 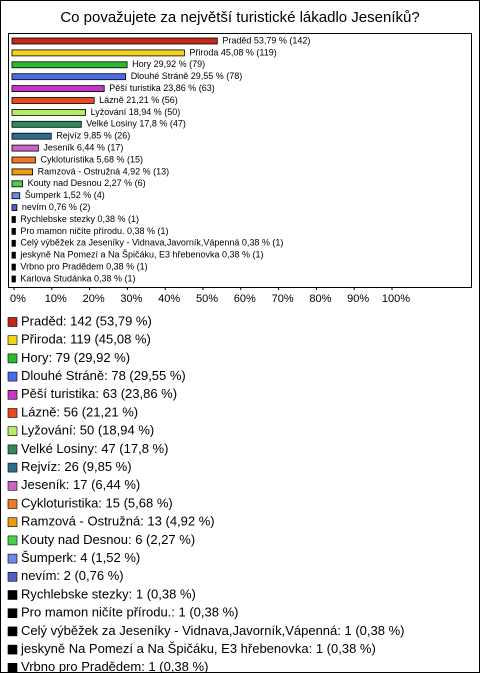 What do you see at coordinates (79, 411) in the screenshot?
I see `legend-label: Lázně: 56 (21,21 %)` at bounding box center [79, 411].